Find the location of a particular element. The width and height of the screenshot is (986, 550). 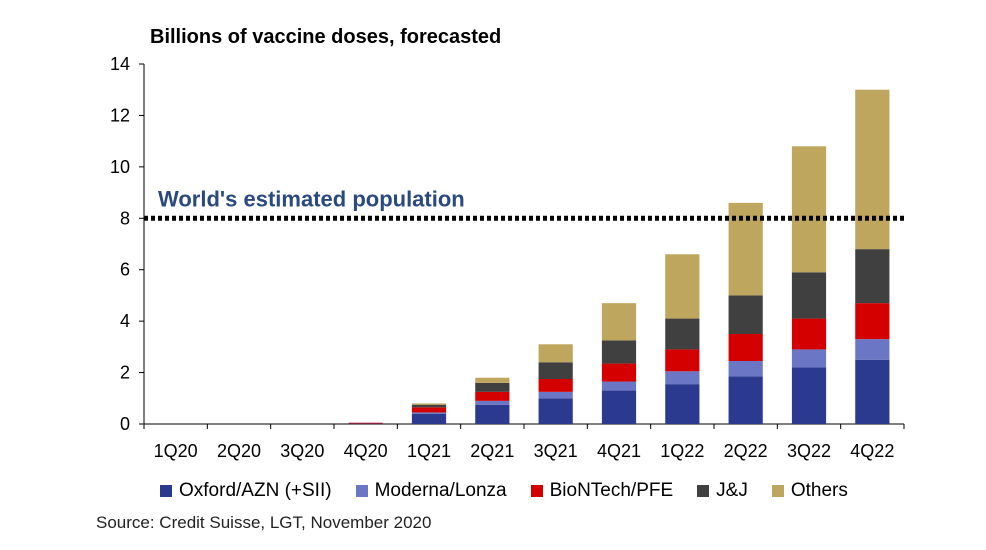

legend-item-oxford: Oxford/AZN (+SII) is located at coordinates (246, 491).